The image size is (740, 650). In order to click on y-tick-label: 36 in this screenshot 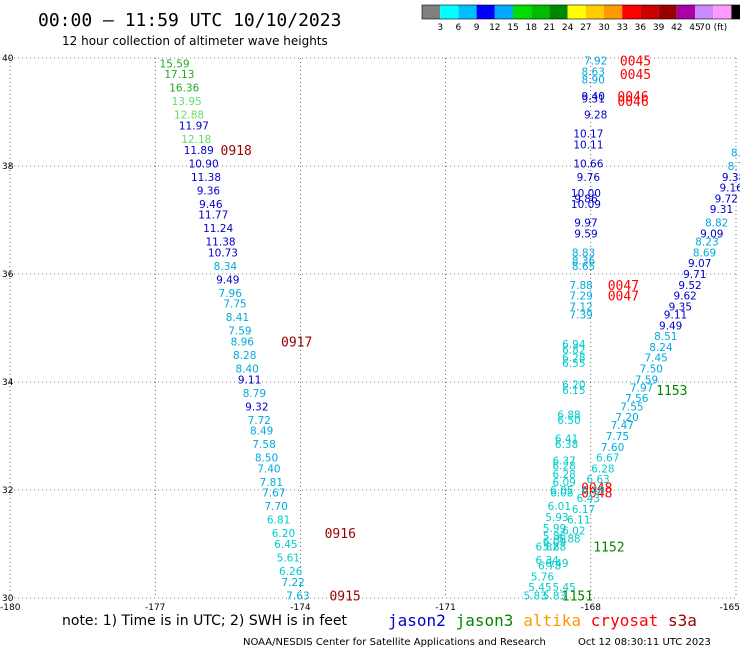, I will do `click(8, 275)`.